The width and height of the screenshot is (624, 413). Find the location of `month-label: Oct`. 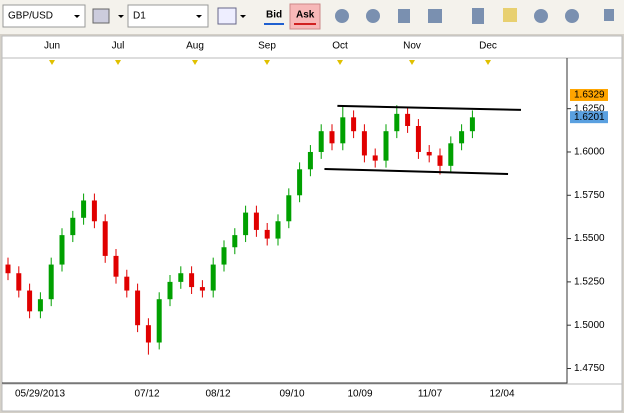

month-label: Oct is located at coordinates (340, 46).